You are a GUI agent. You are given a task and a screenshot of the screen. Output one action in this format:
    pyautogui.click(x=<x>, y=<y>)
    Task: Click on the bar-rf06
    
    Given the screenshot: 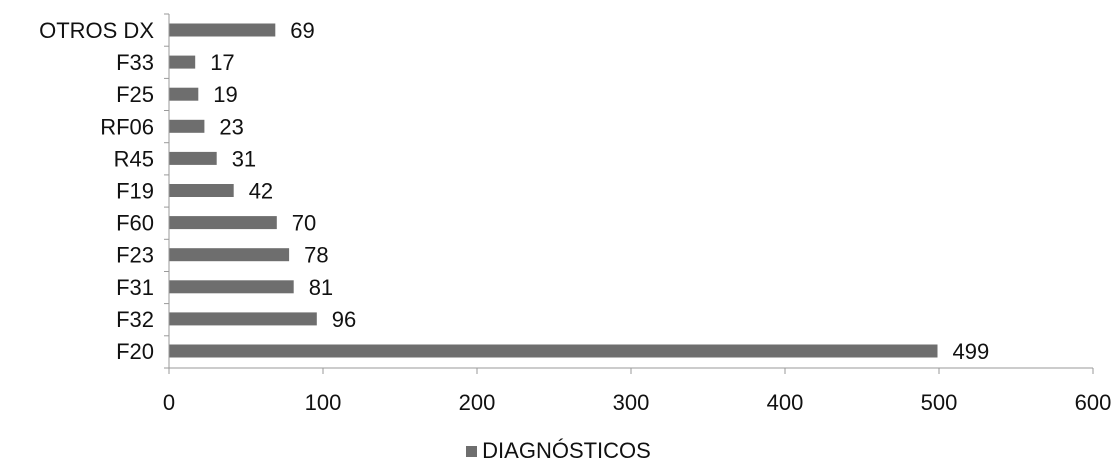 What is the action you would take?
    pyautogui.click(x=187, y=126)
    